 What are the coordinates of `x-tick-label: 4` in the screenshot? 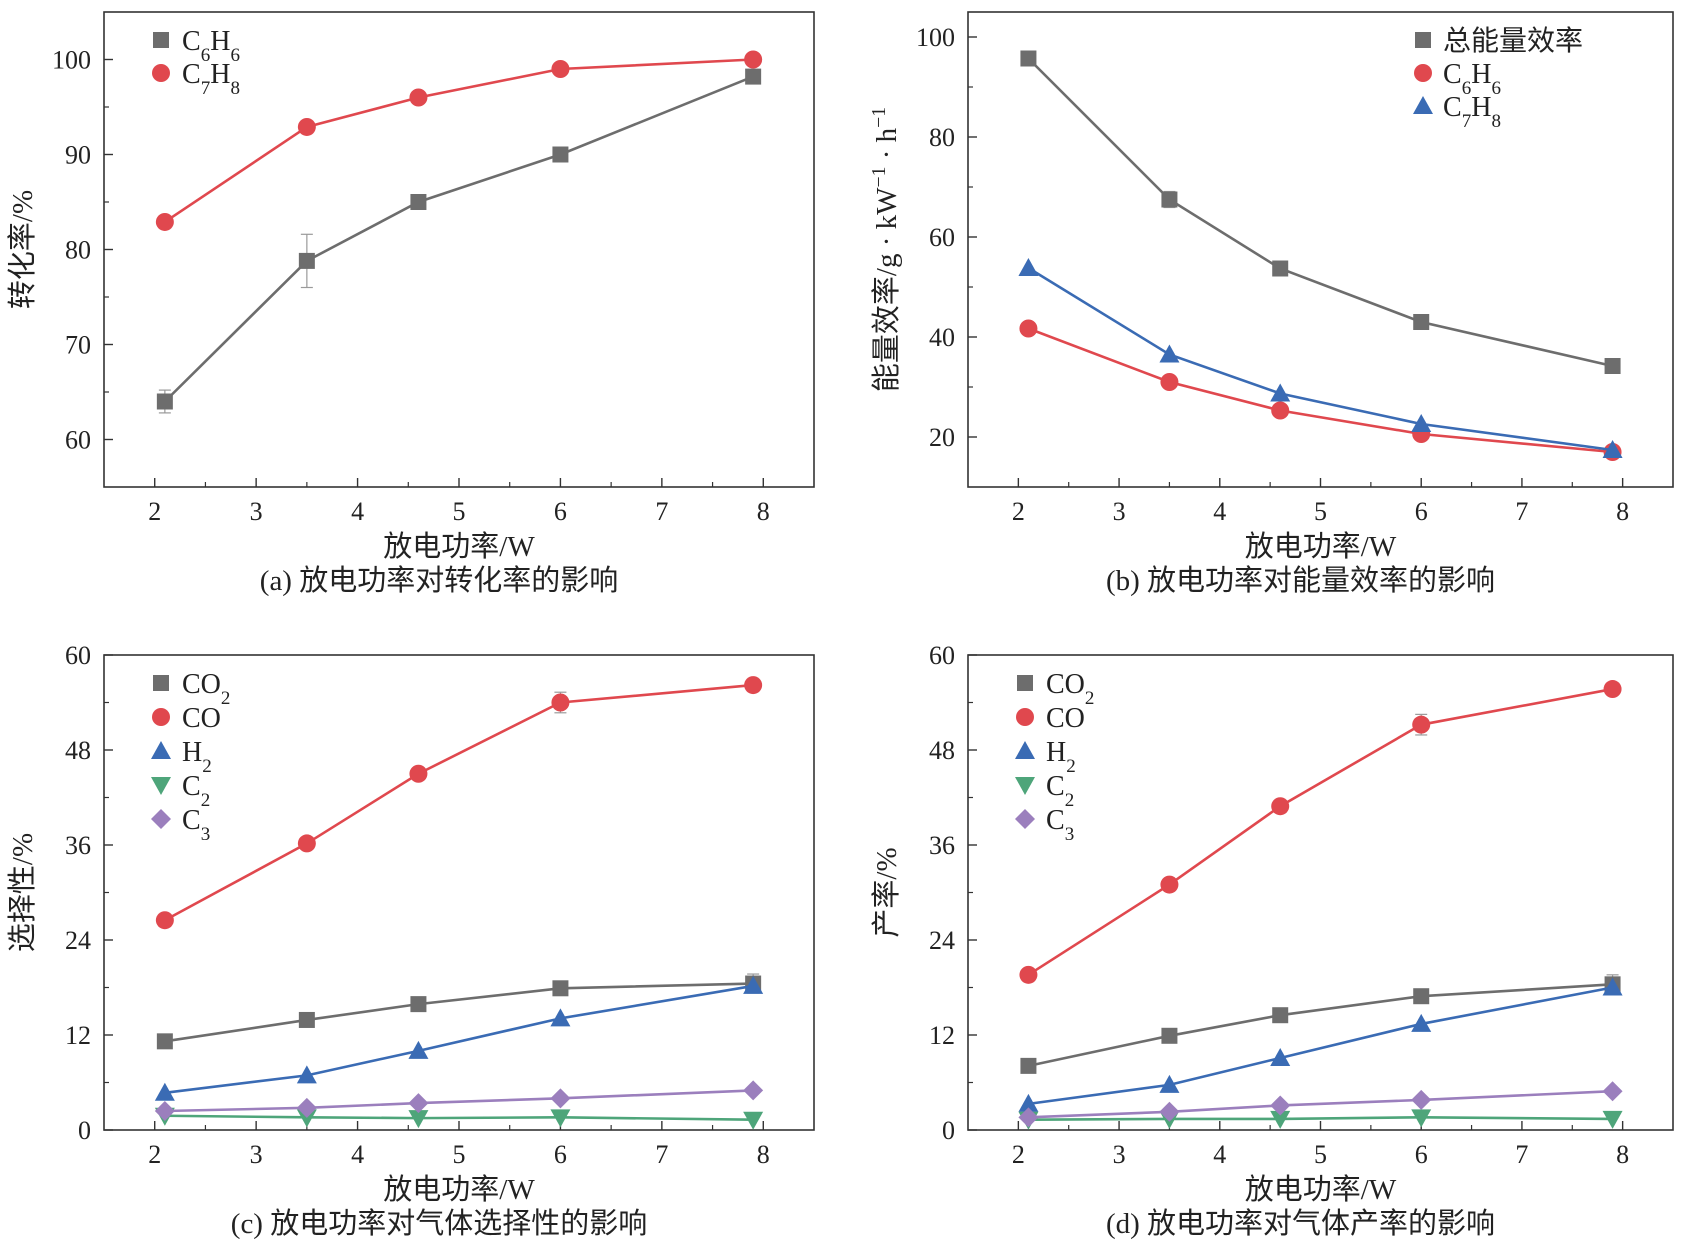 It's located at (1219, 1154).